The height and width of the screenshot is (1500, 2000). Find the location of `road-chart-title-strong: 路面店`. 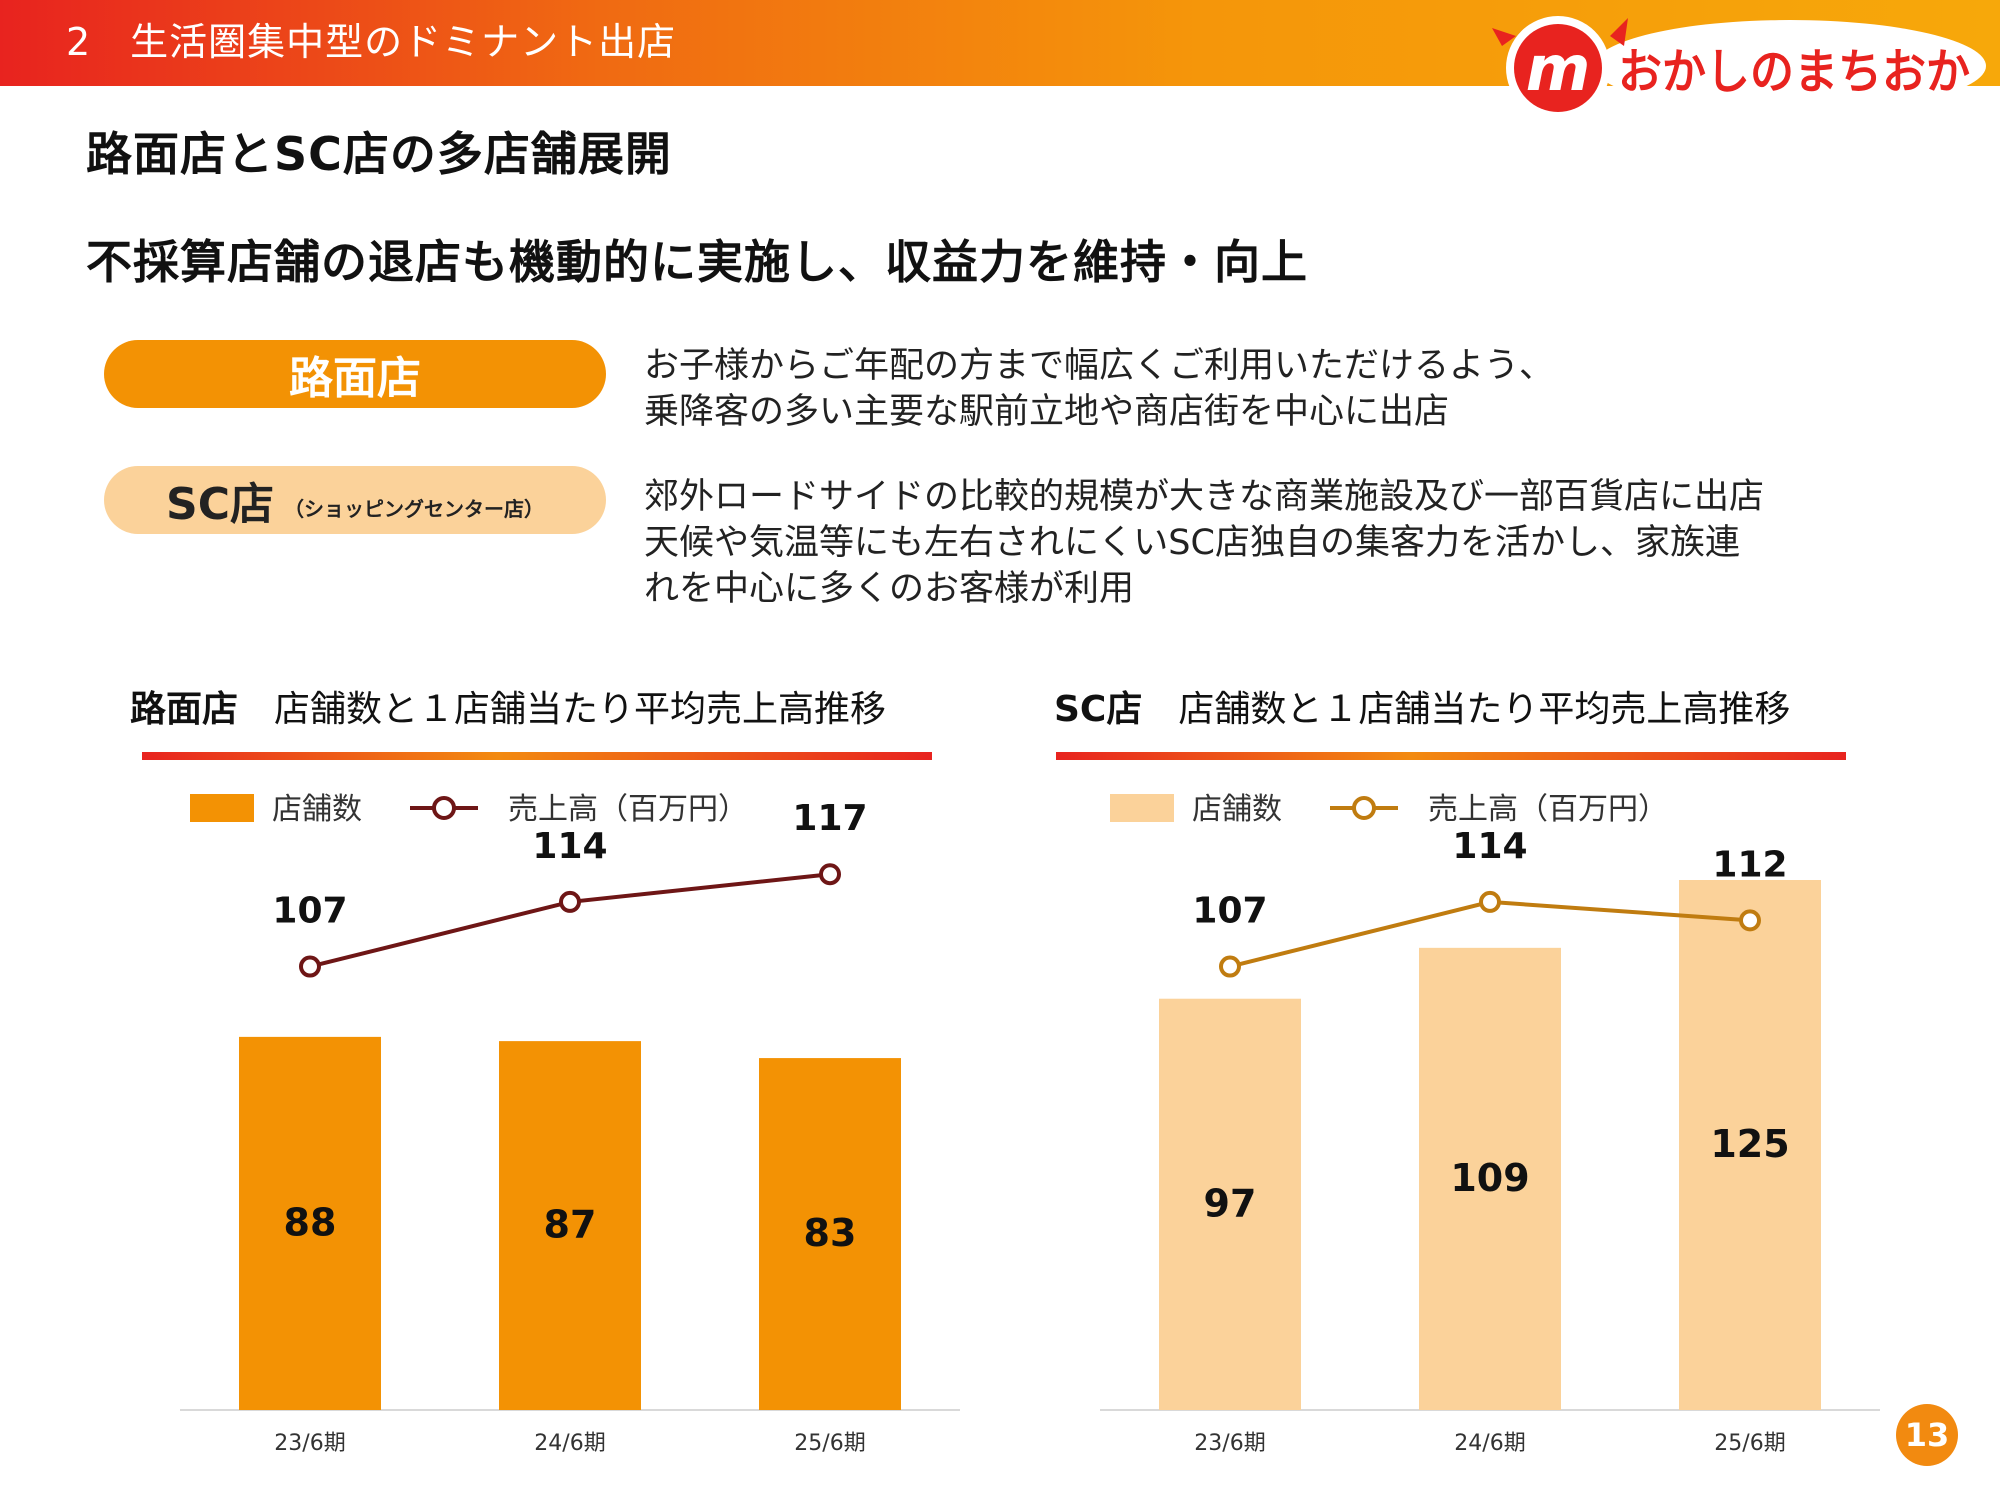

road-chart-title-strong: 路面店 is located at coordinates (184, 709).